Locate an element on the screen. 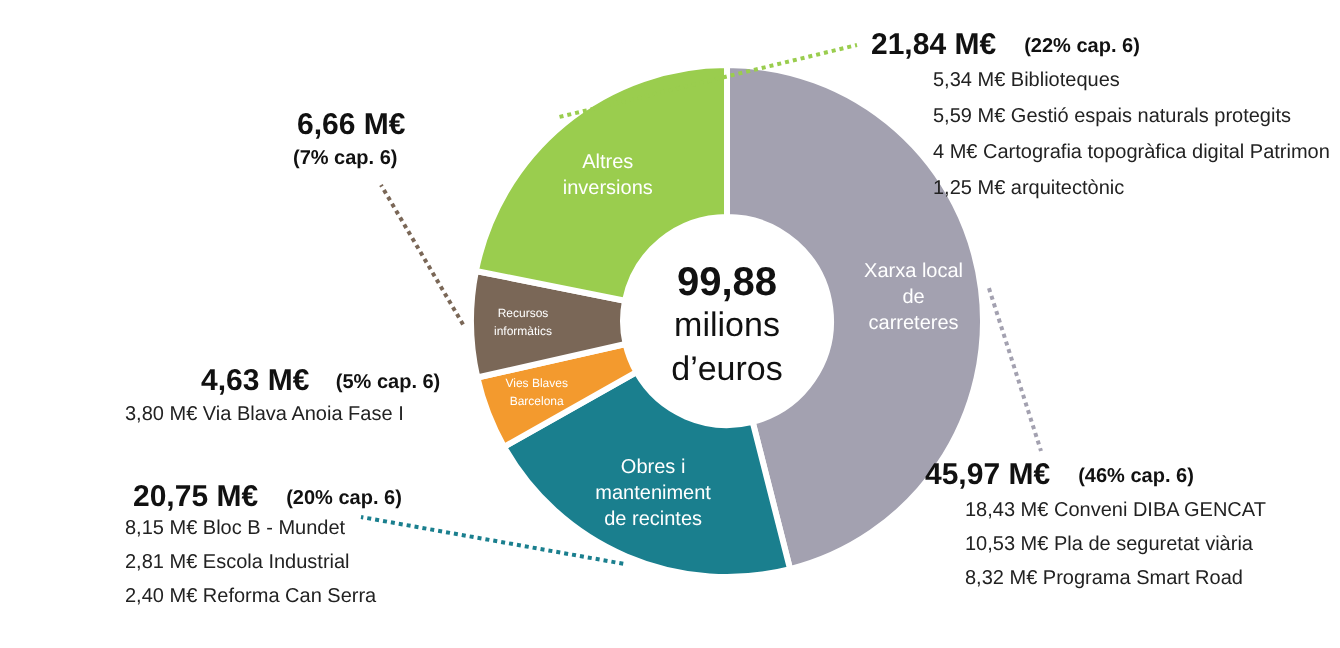 The width and height of the screenshot is (1340, 648). data-label: 45,97 M€ (46% cap. 6) is located at coordinates (1059, 475).